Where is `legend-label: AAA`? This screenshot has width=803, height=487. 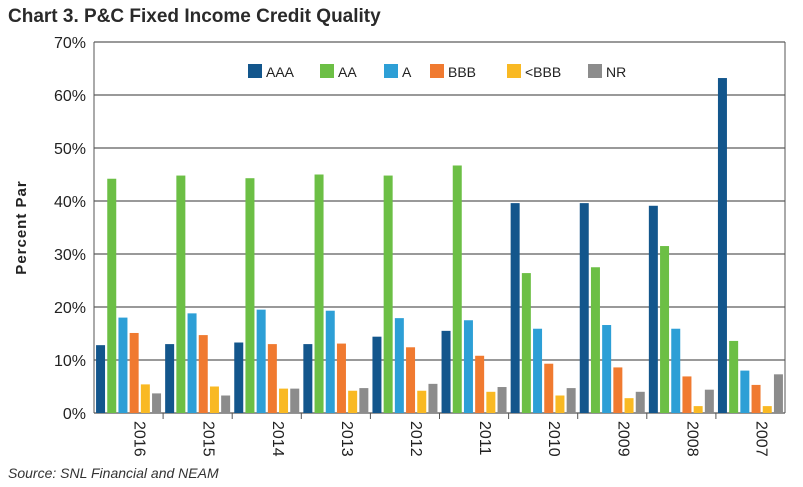 legend-label: AAA is located at coordinates (280, 72).